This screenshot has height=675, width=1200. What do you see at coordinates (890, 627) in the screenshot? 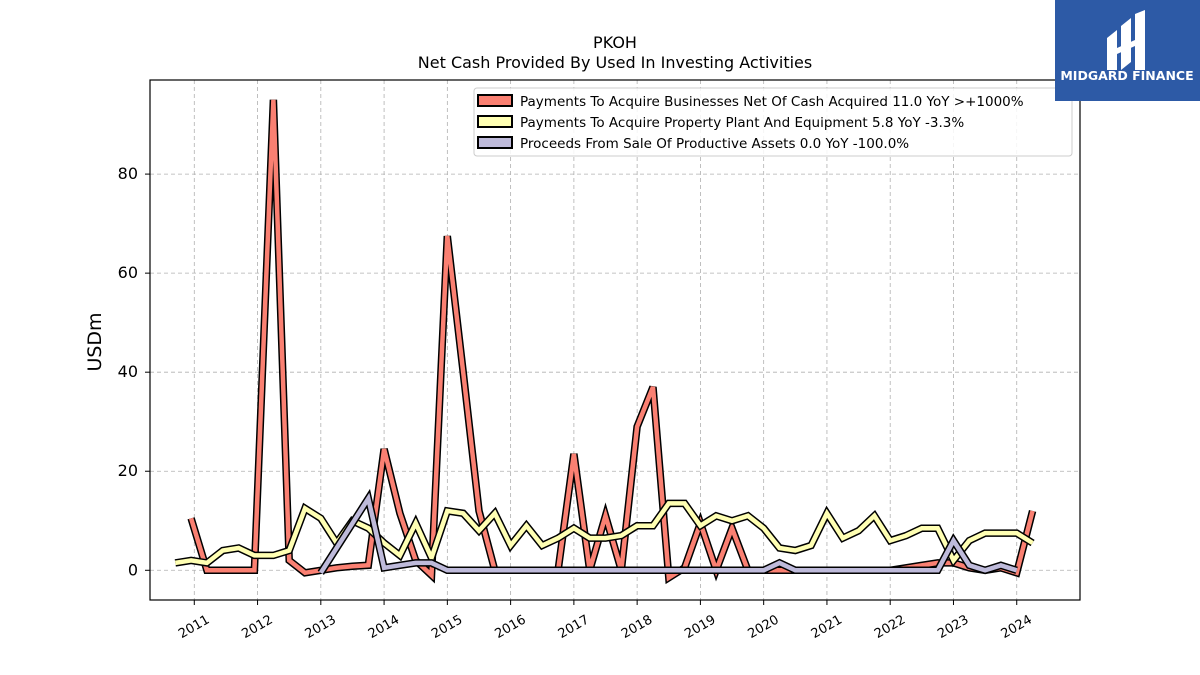
I see `x-tick-label: 2022` at bounding box center [890, 627].